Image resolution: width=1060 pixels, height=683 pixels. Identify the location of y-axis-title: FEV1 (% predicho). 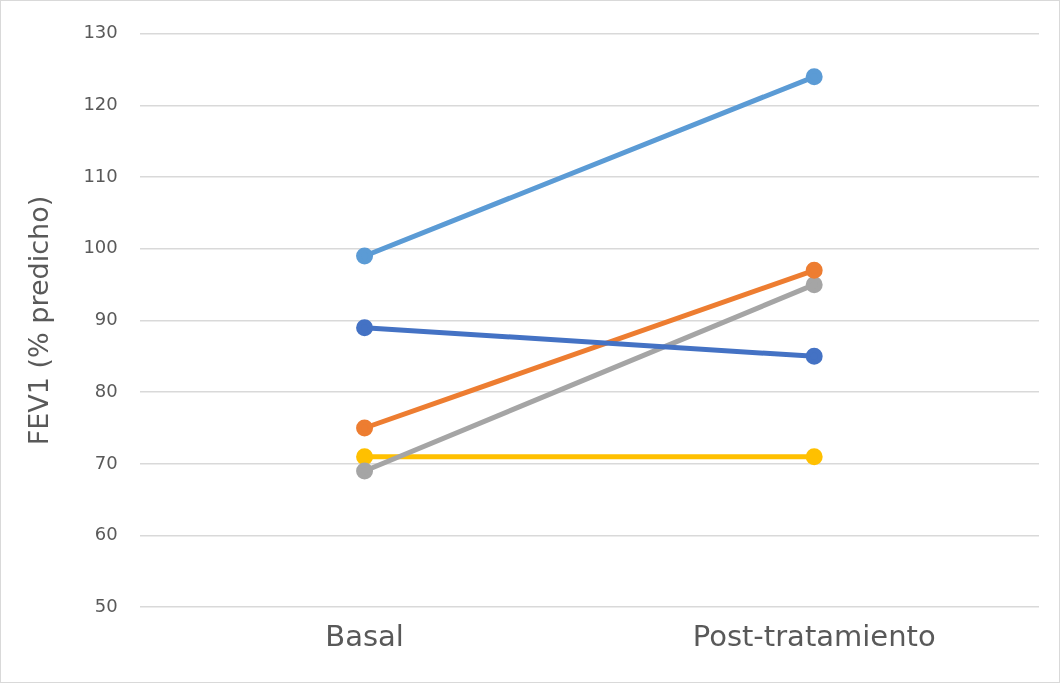
(39, 320).